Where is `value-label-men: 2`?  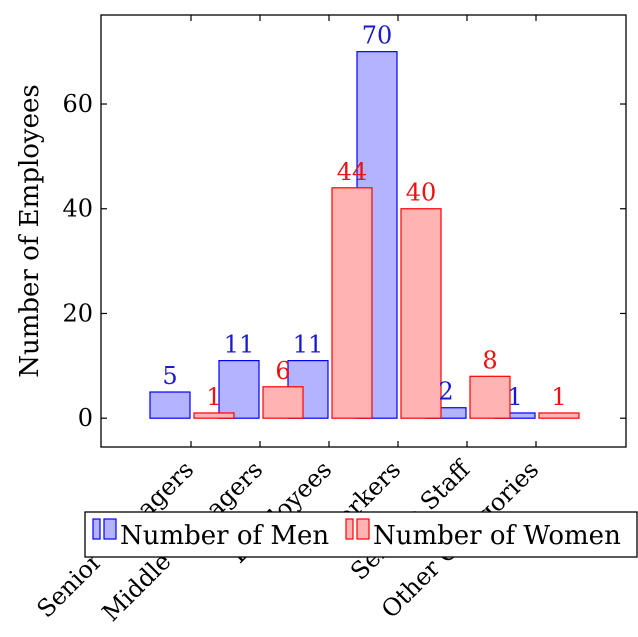
value-label-men: 2 is located at coordinates (445, 392).